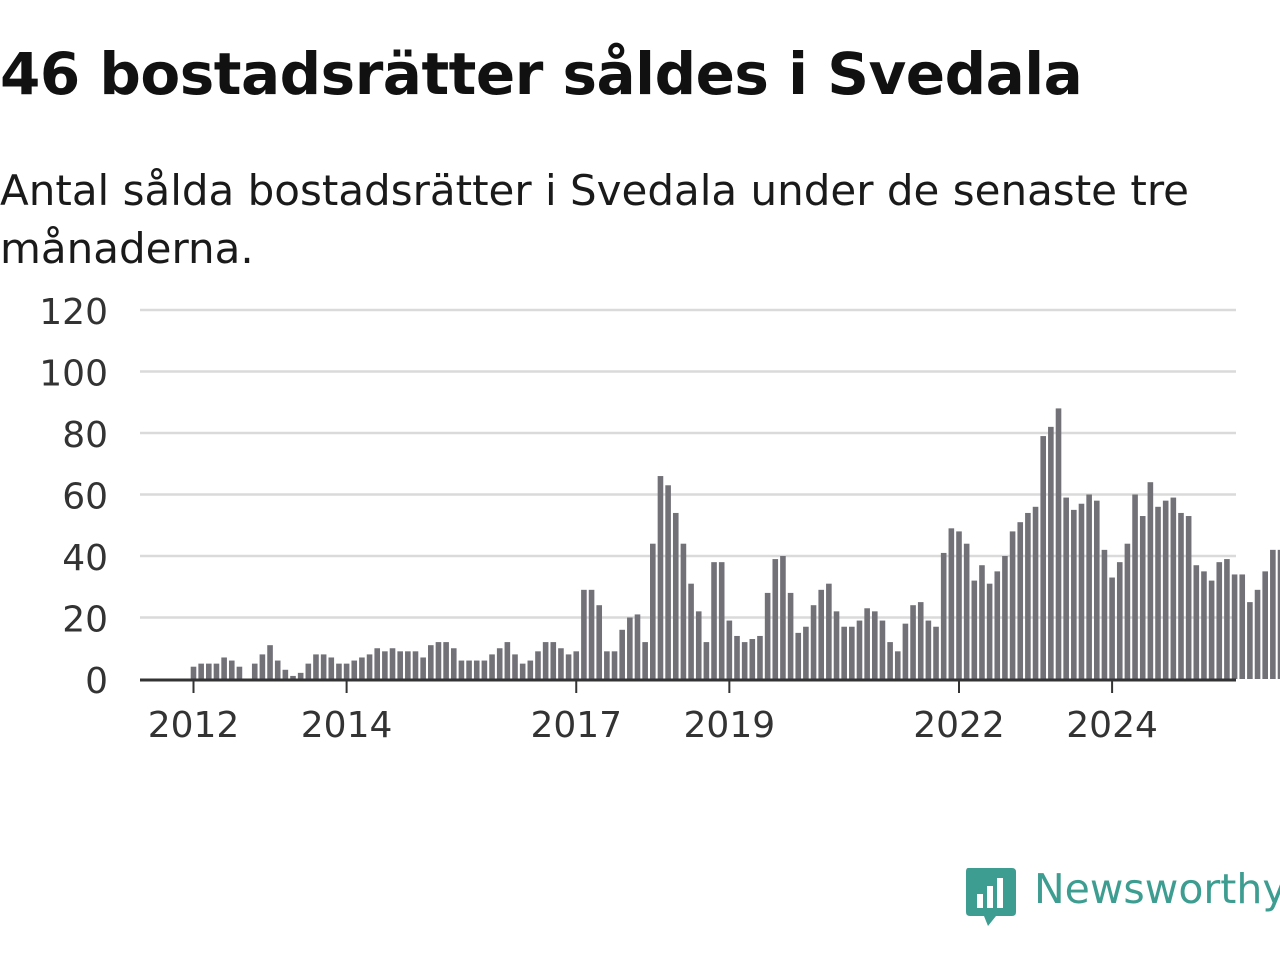 Image resolution: width=1280 pixels, height=960 pixels. I want to click on y-tick-label: 120, so click(73, 312).